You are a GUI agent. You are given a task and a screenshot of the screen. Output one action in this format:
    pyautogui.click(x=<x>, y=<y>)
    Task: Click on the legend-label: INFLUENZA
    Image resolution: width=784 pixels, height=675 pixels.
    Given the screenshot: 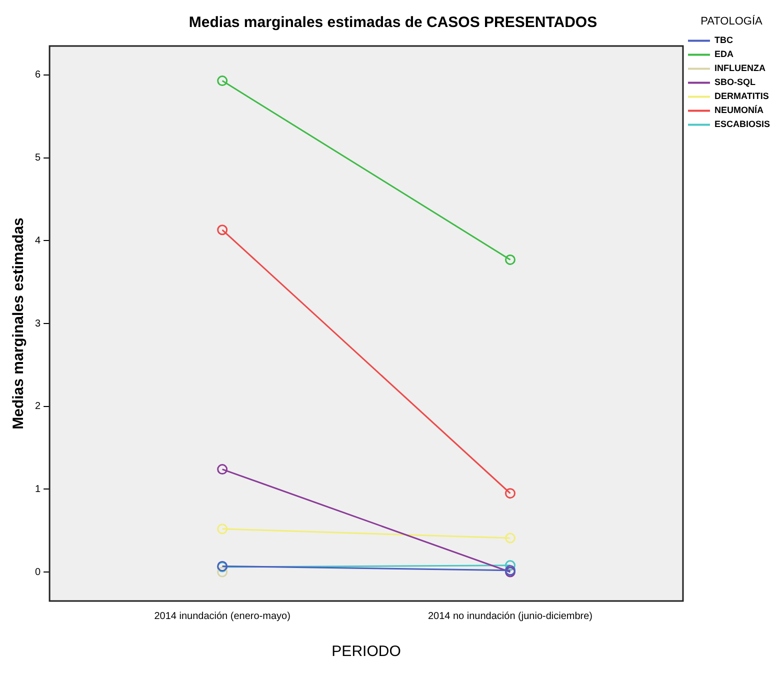 What is the action you would take?
    pyautogui.click(x=740, y=68)
    